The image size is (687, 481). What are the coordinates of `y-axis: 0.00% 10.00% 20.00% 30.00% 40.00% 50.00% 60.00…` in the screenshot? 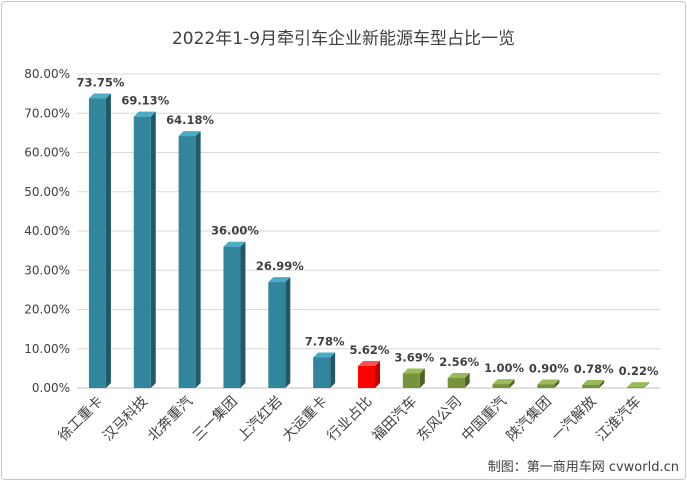 It's located at (47, 231).